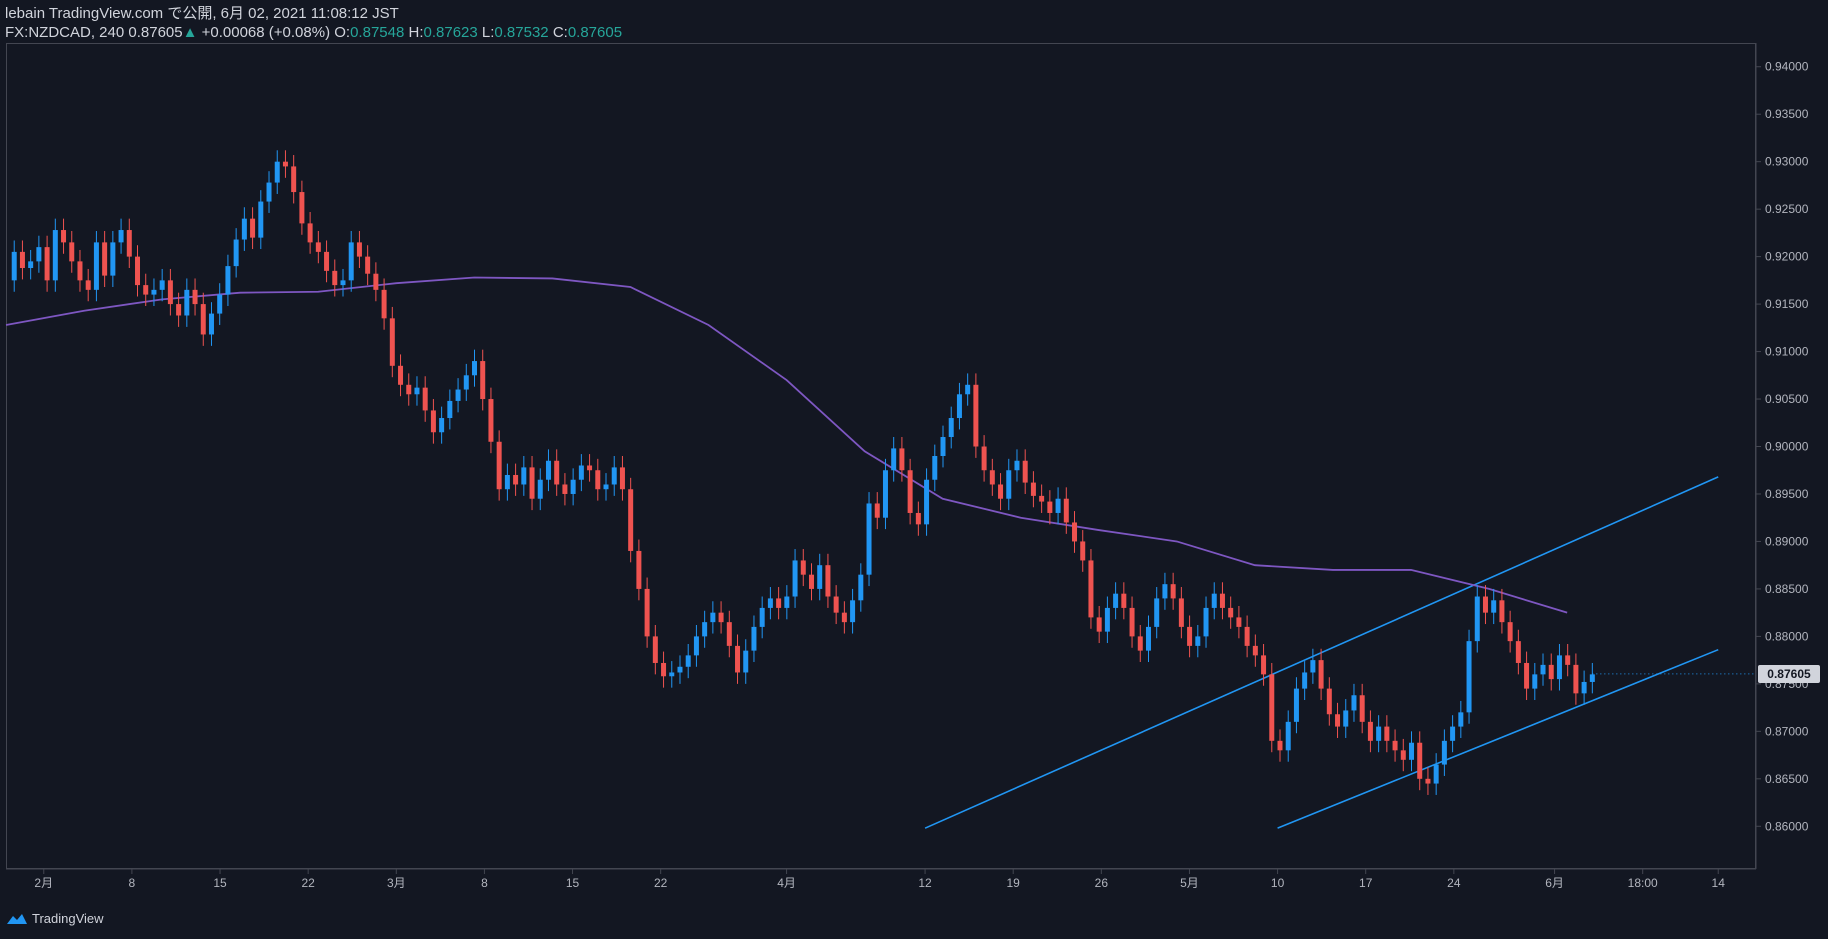  What do you see at coordinates (1787, 304) in the screenshot?
I see `y-tick-label: 0.91500` at bounding box center [1787, 304].